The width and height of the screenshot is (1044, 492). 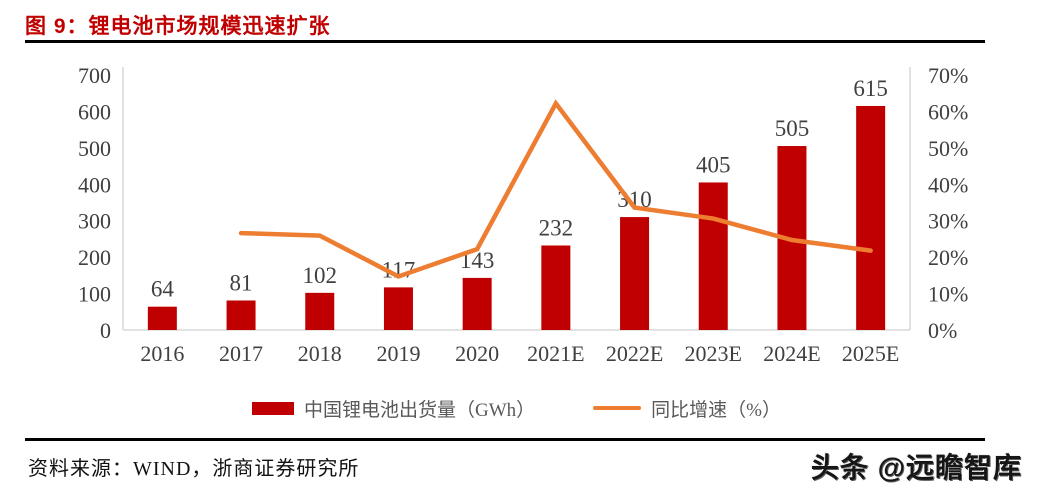 What do you see at coordinates (94, 221) in the screenshot?
I see `left-axis-tick-label: 300` at bounding box center [94, 221].